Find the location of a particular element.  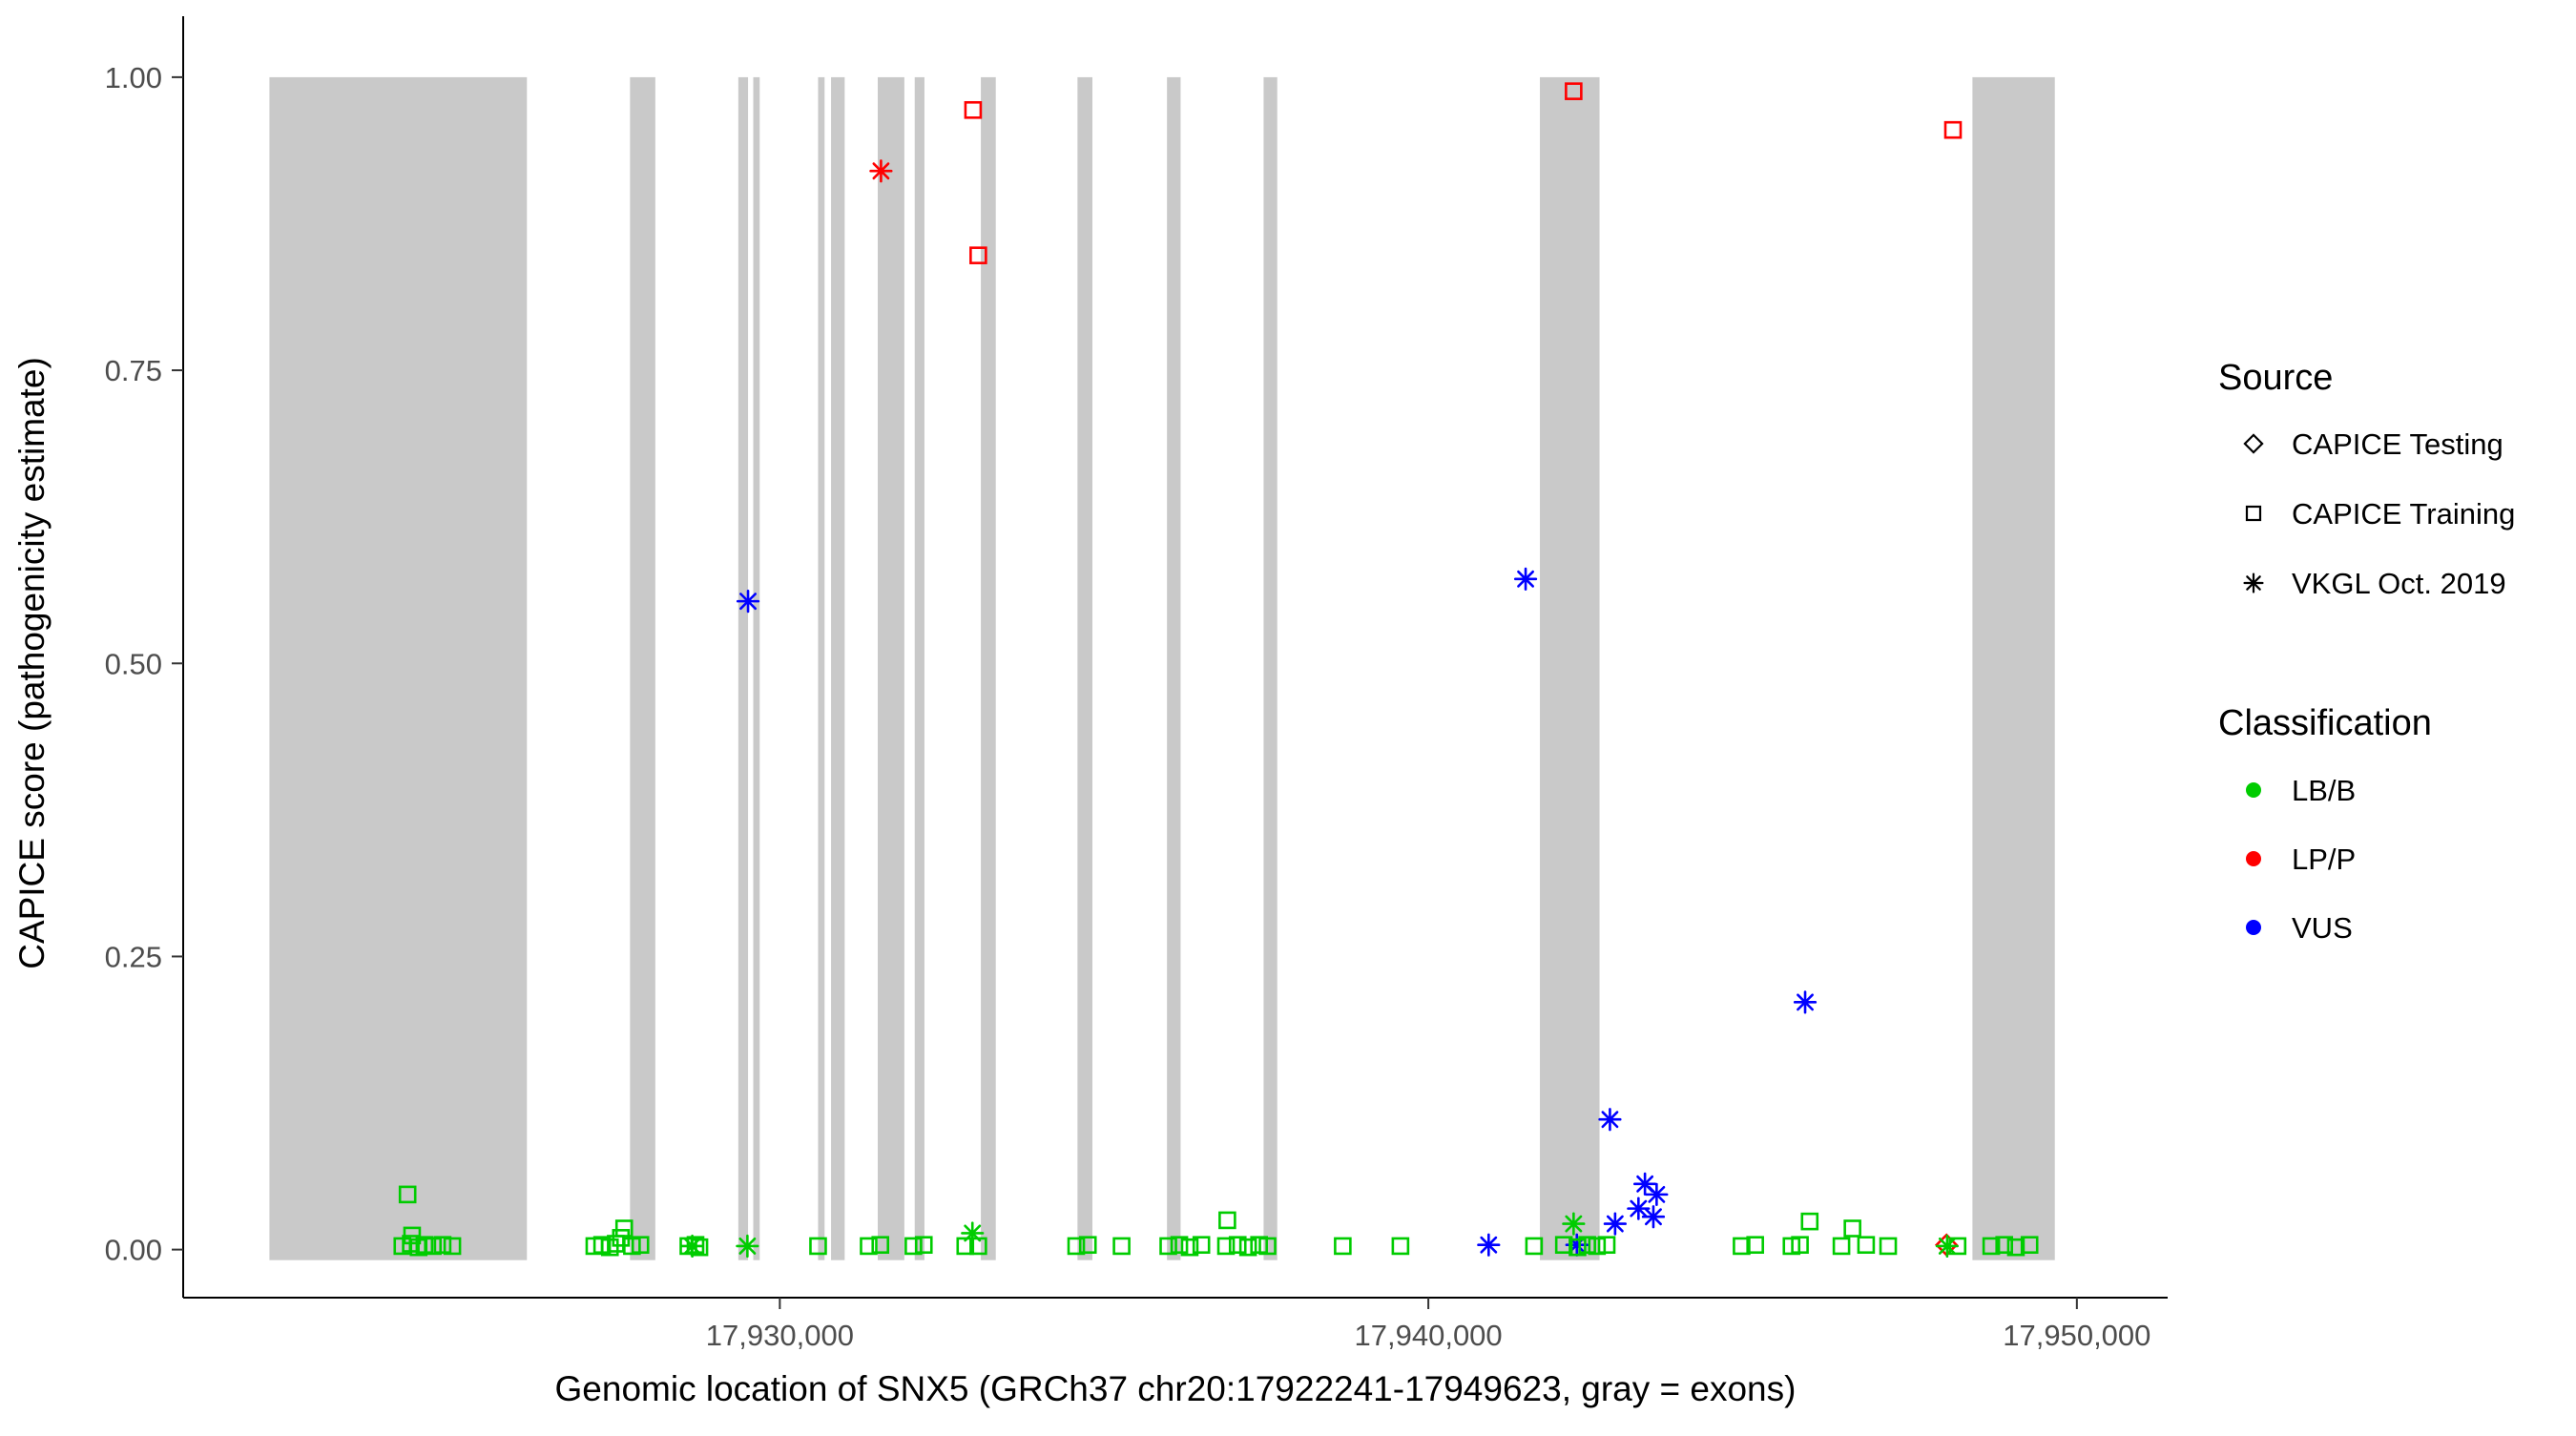

x-tick-label: 17,950,000 is located at coordinates (2076, 1335).